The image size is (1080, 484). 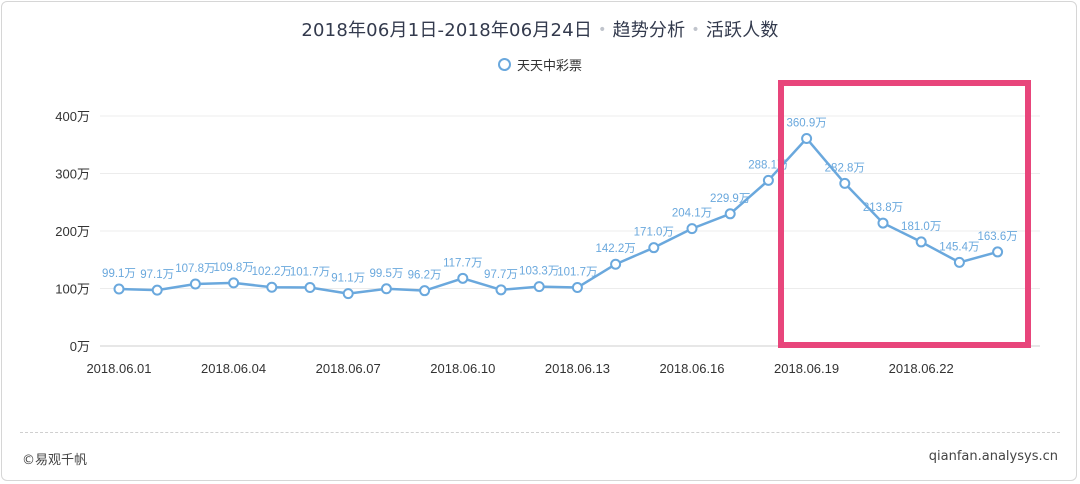 I want to click on x-tick-label: 2018.06.13, so click(x=577, y=368).